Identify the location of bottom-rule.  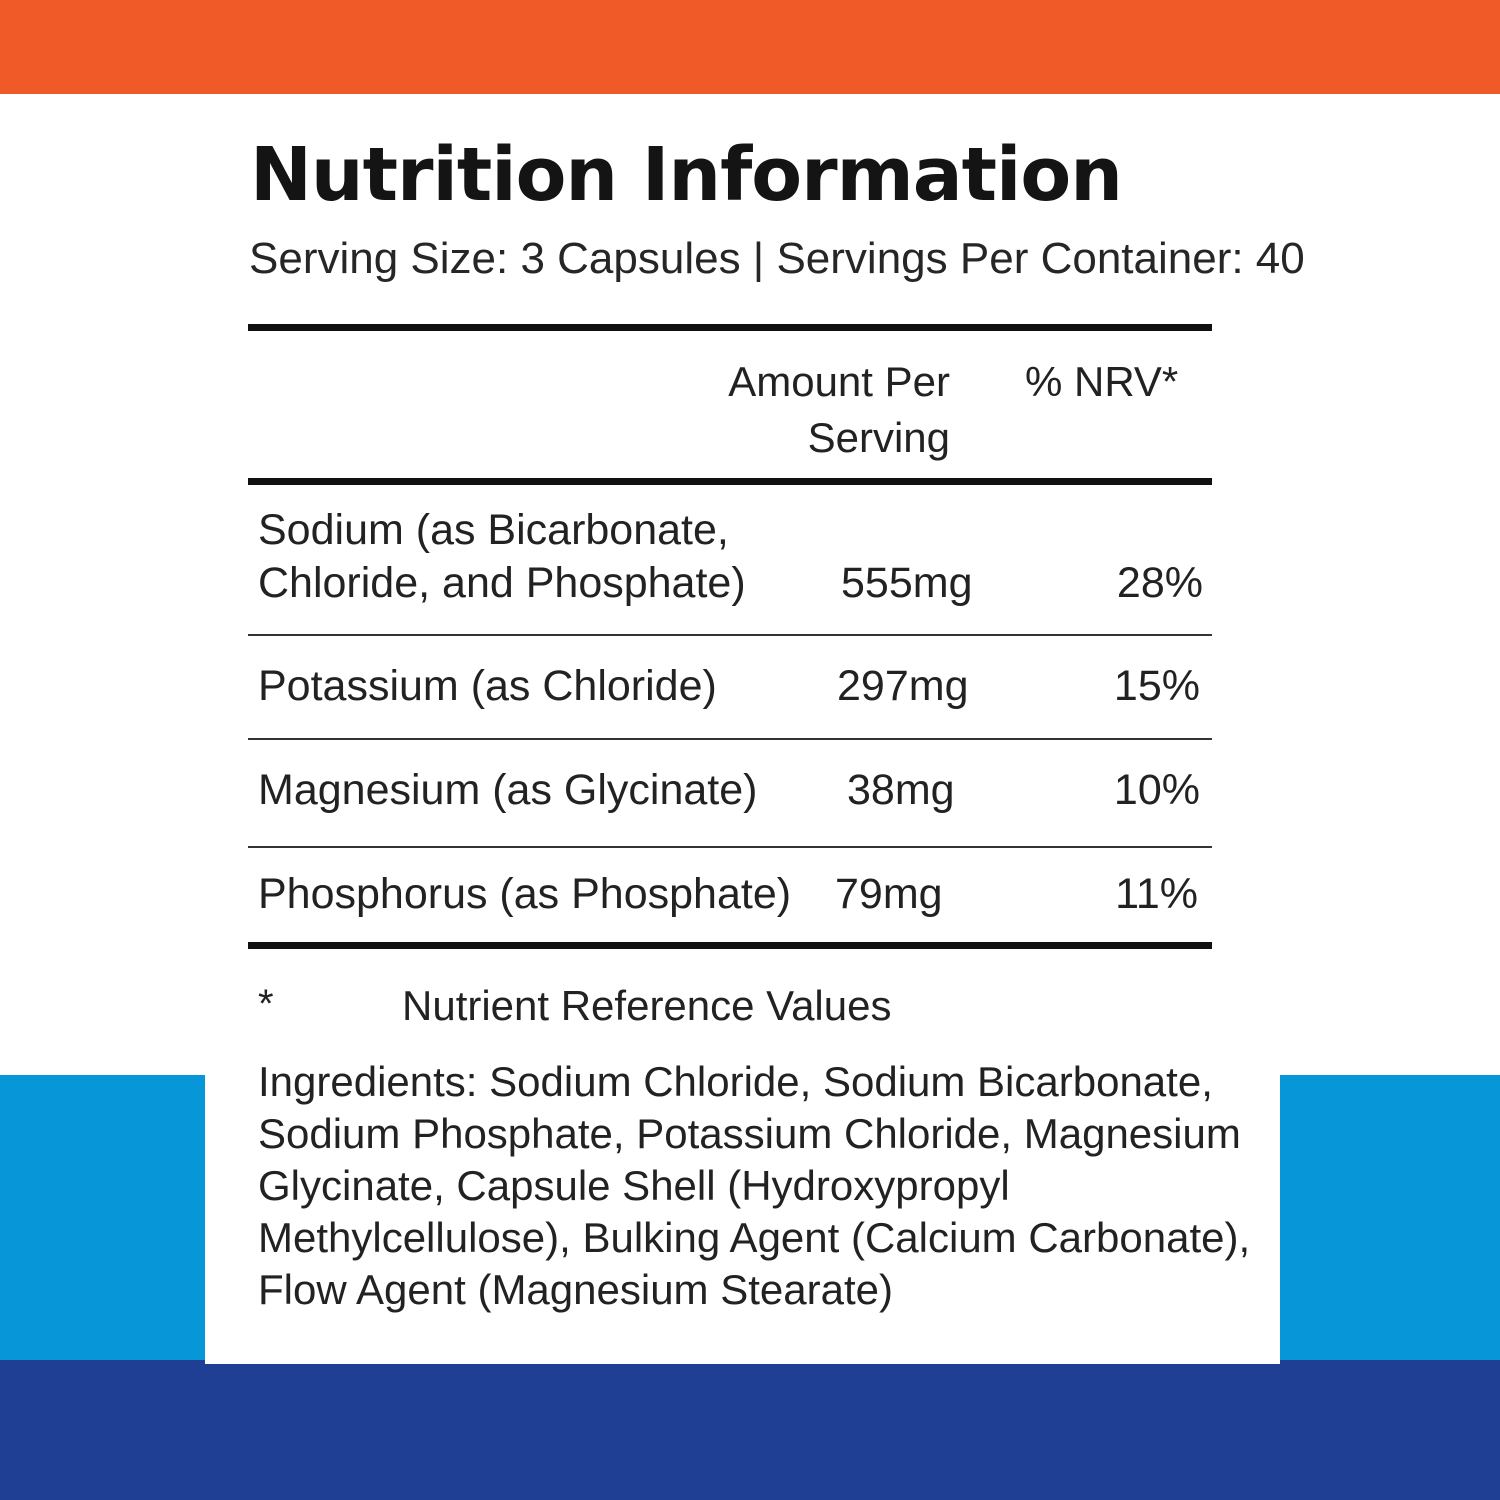
(730, 945).